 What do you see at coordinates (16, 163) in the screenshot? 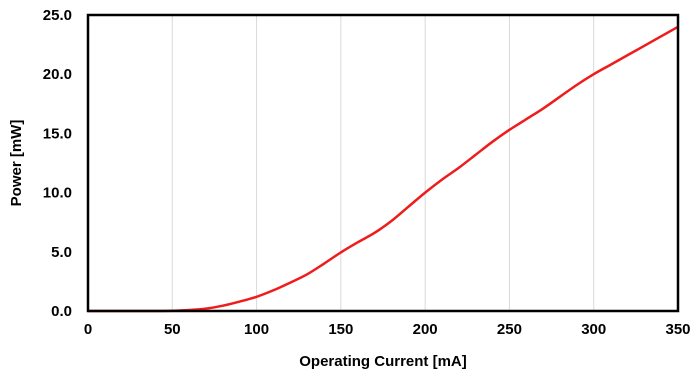
I see `y-axis-title: Power [mW]` at bounding box center [16, 163].